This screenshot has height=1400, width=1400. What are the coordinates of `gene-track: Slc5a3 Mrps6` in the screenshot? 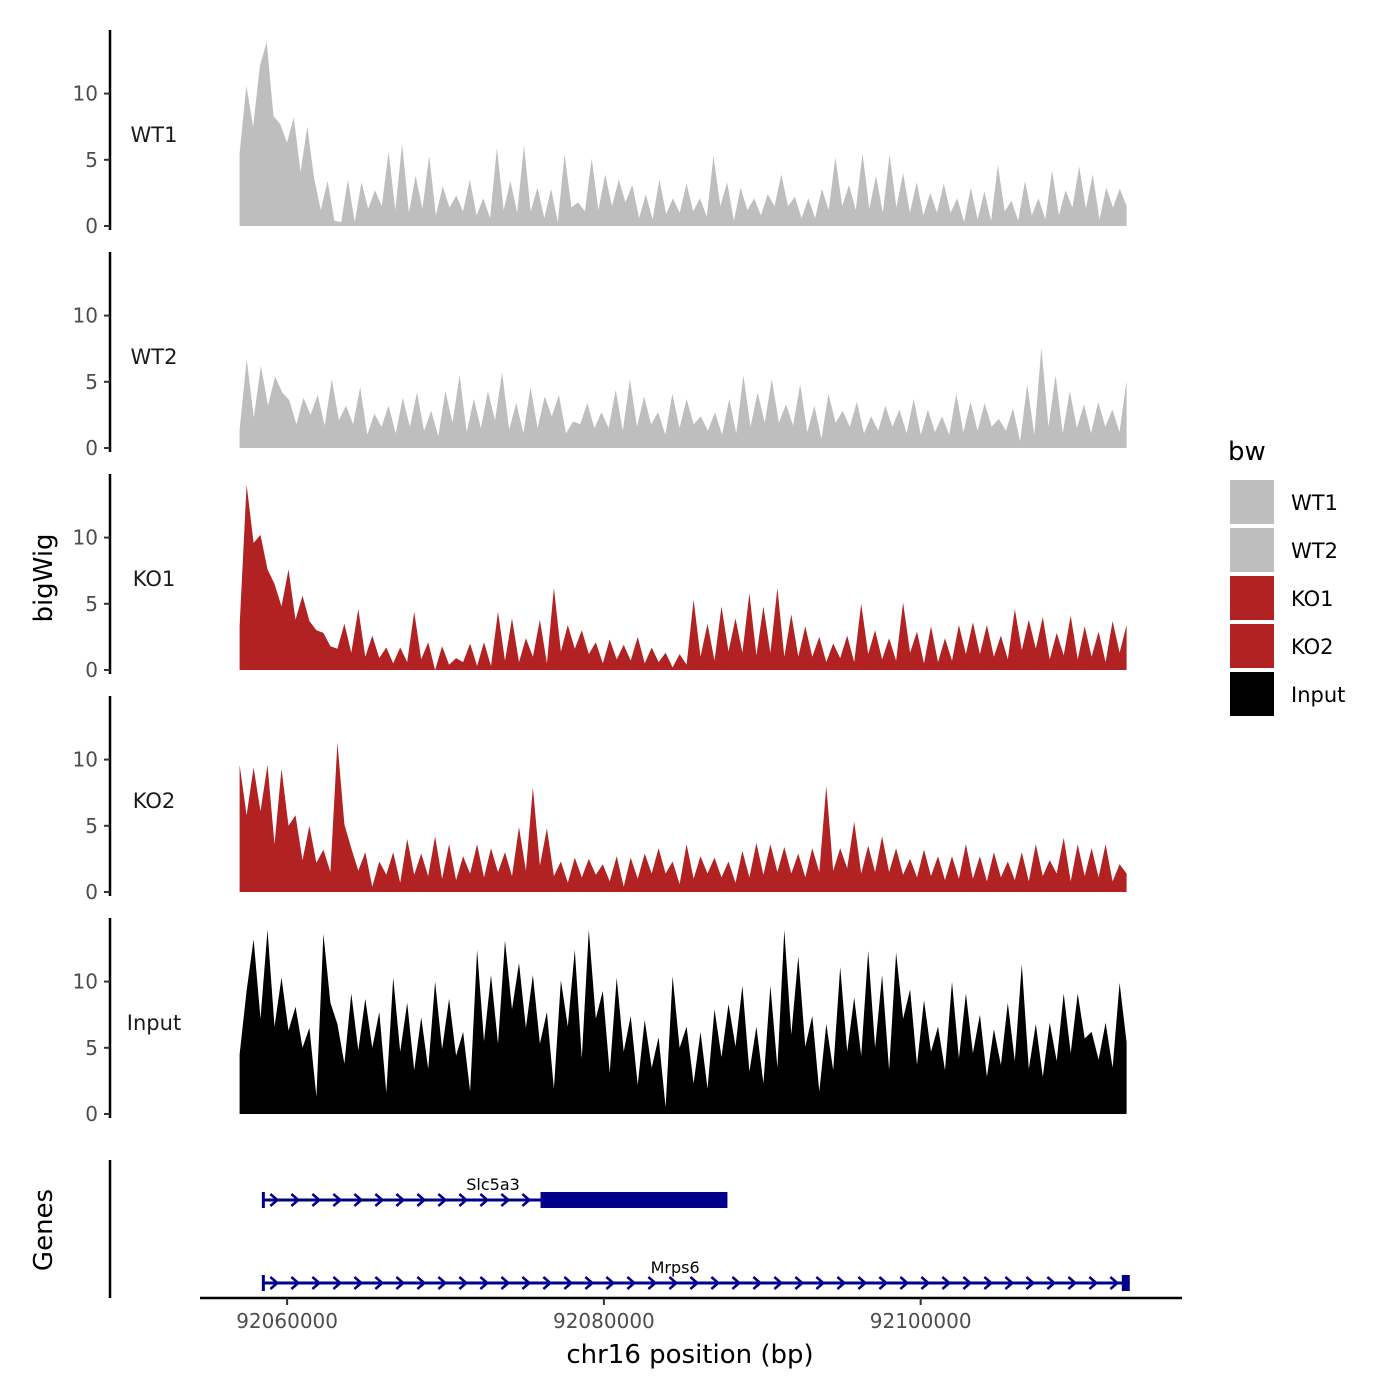 It's located at (619, 1229).